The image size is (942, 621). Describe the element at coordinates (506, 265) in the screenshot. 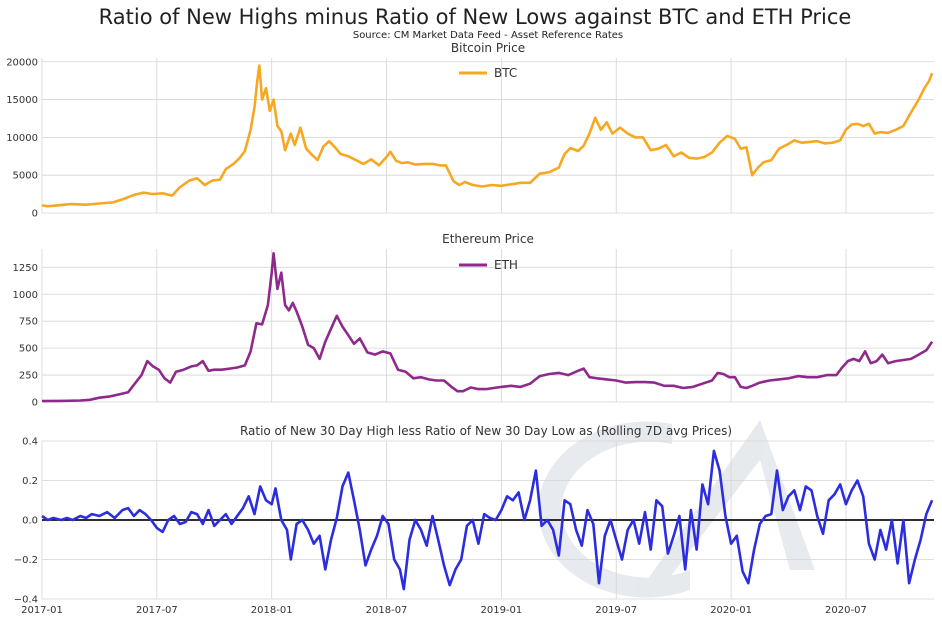

I see `eth-legend-label: ETH` at that location.